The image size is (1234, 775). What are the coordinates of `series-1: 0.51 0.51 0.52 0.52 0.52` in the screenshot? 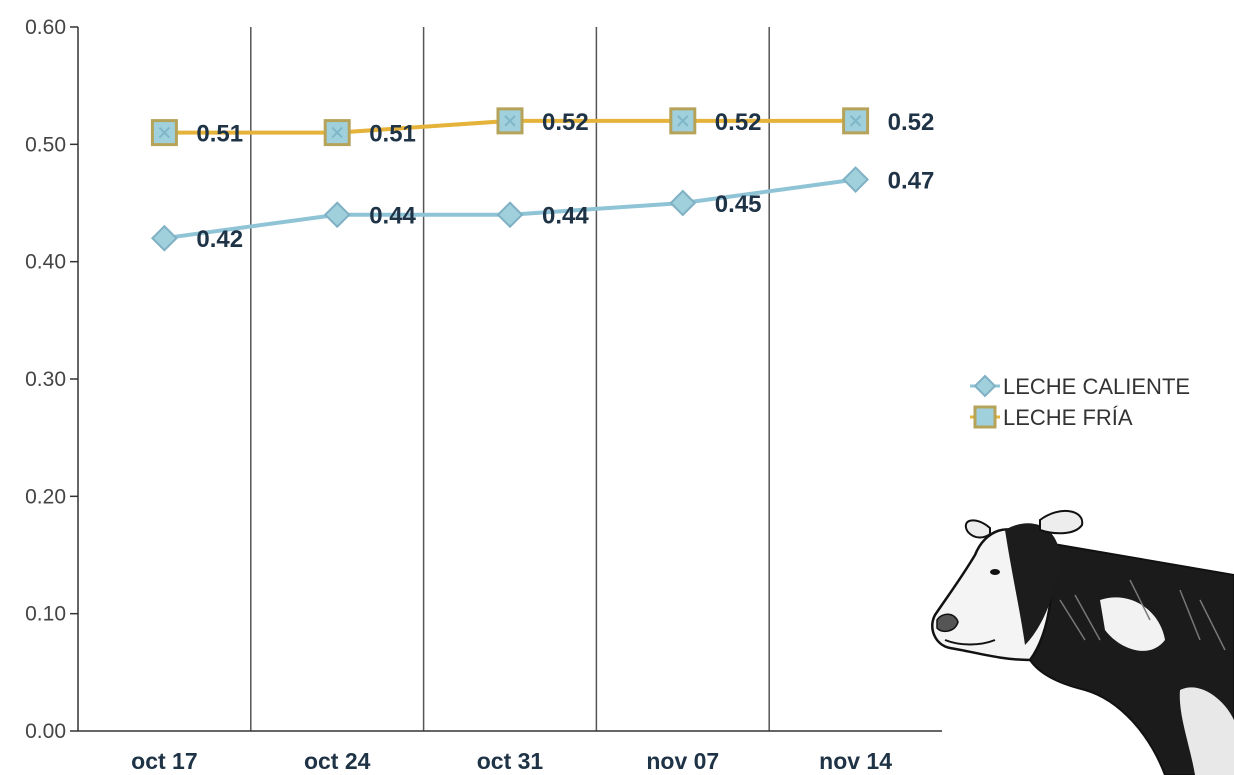 It's located at (542, 127).